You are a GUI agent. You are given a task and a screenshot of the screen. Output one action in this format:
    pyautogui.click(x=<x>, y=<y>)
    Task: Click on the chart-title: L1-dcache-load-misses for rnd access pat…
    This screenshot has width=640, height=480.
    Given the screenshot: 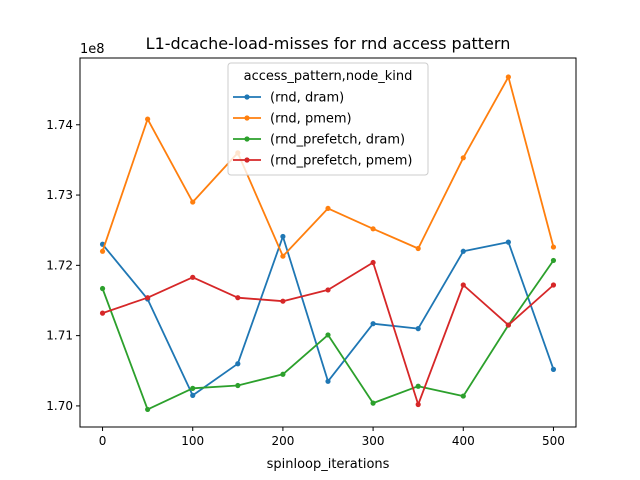 What is the action you would take?
    pyautogui.click(x=328, y=43)
    